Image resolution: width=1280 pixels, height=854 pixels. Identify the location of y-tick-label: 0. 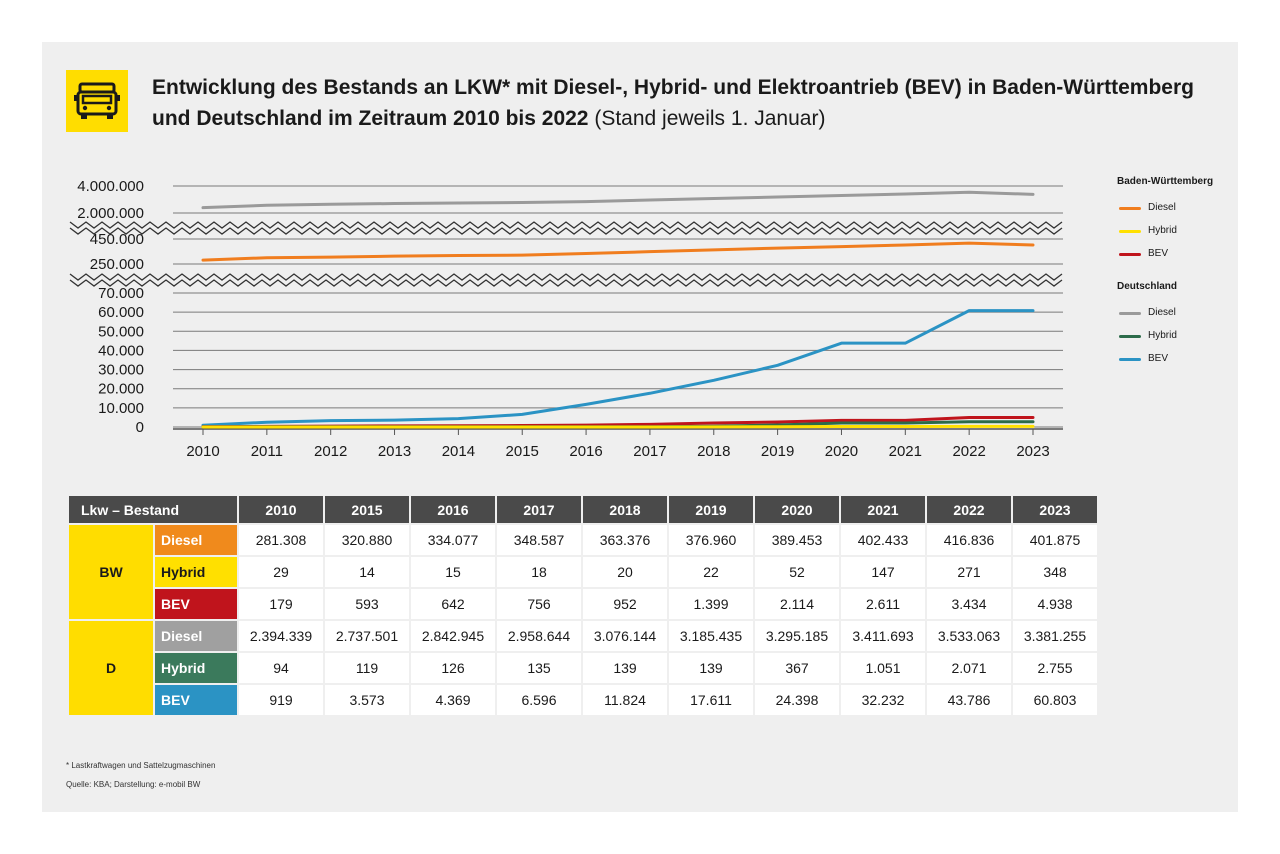
(140, 427).